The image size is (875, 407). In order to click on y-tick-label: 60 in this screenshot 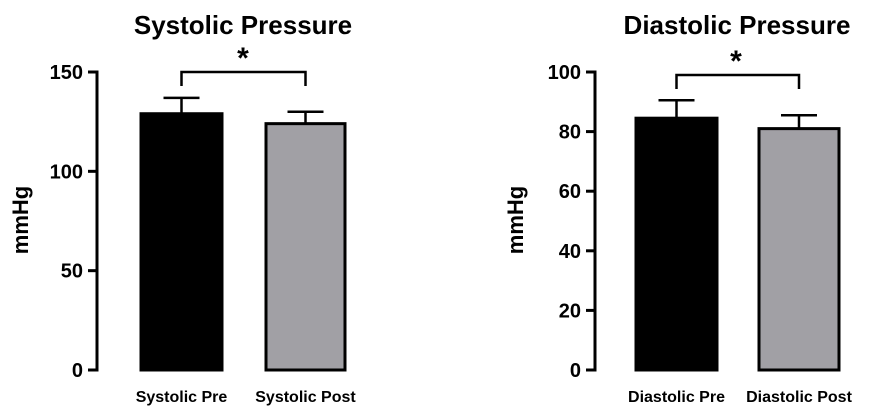, I will do `click(570, 192)`.